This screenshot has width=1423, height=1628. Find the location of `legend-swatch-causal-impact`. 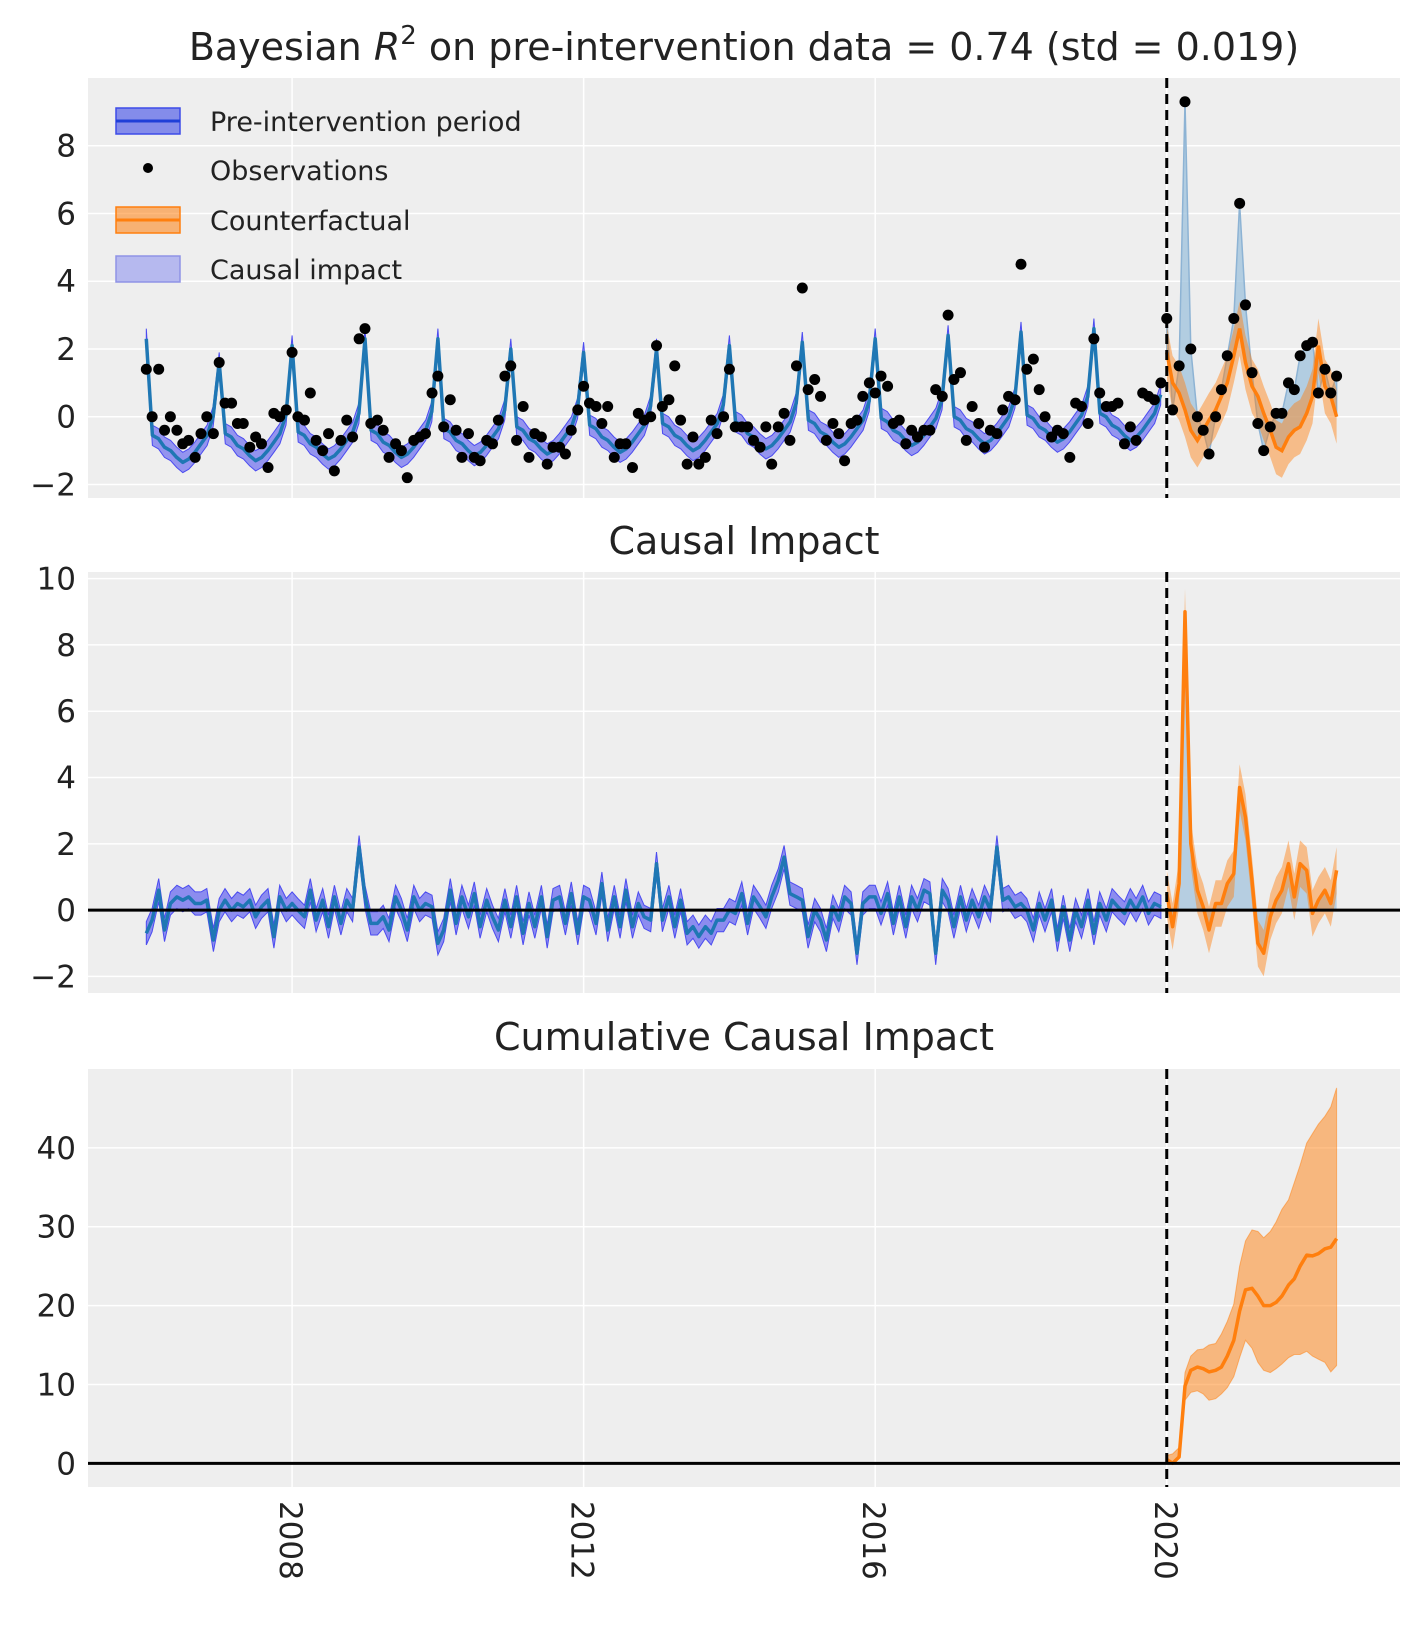

legend-swatch-causal-impact is located at coordinates (148, 269).